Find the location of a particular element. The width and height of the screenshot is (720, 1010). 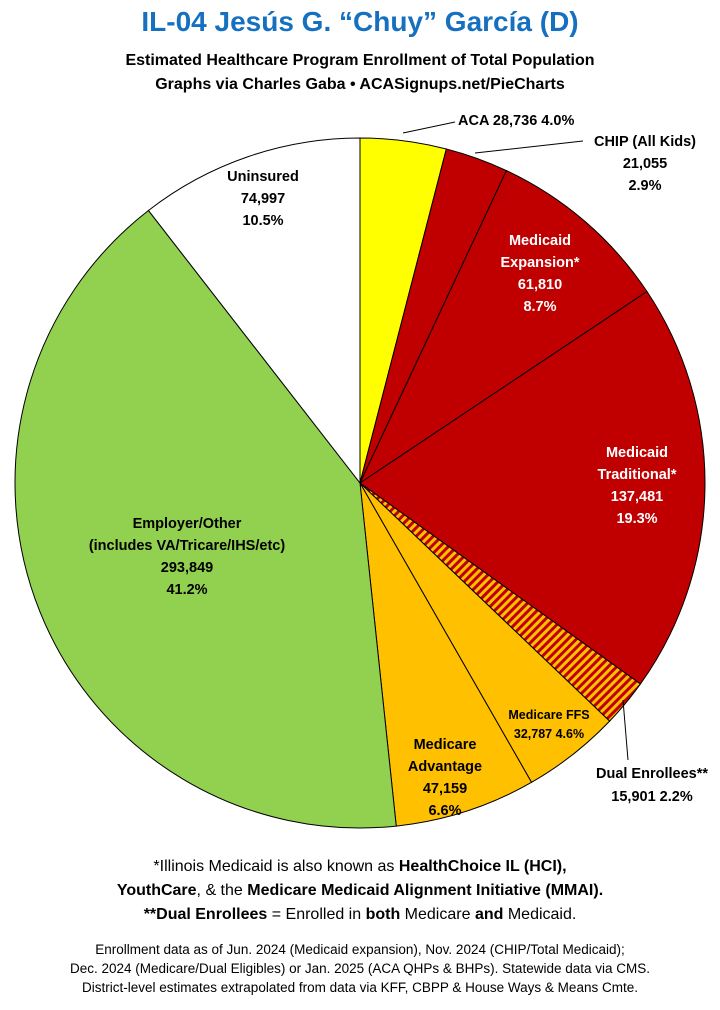

dual-leader-line is located at coordinates (625, 730).